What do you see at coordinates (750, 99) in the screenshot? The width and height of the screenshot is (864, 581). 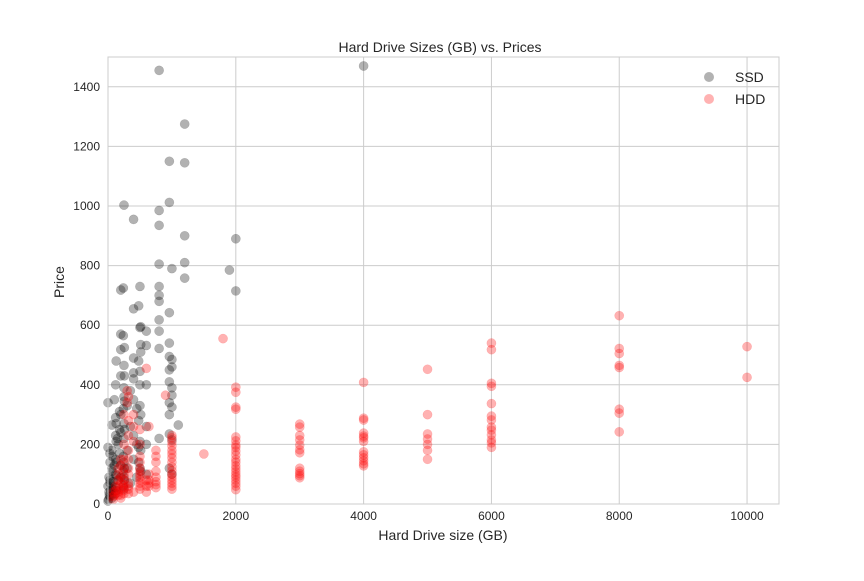 I see `legend-label-hdd: HDD` at bounding box center [750, 99].